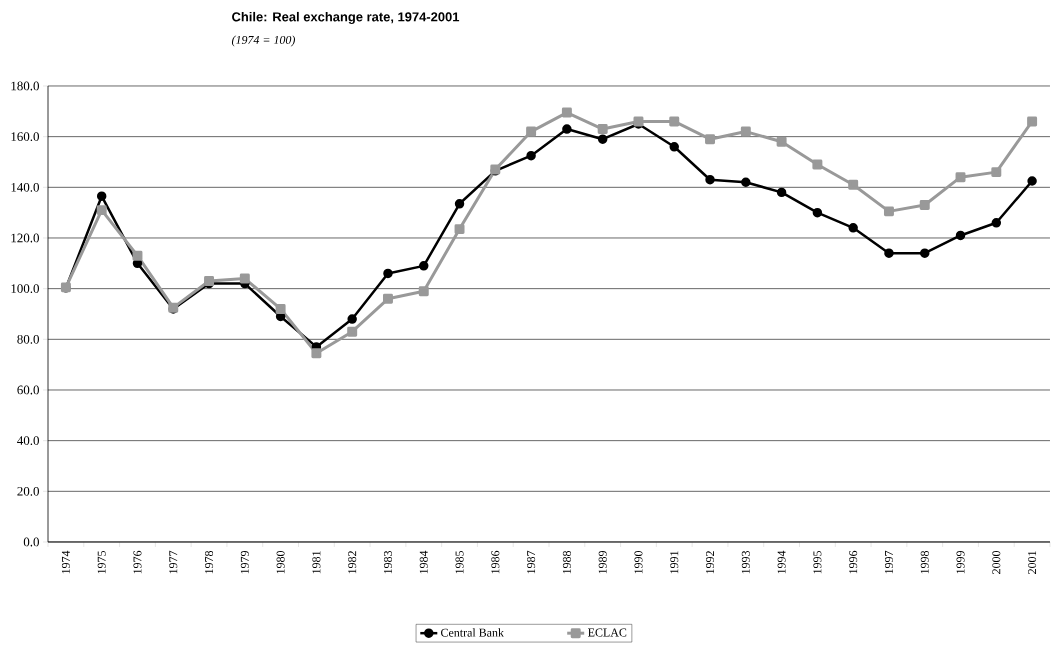 This screenshot has width=1052, height=647. I want to click on x-tick-label: 1984, so click(423, 562).